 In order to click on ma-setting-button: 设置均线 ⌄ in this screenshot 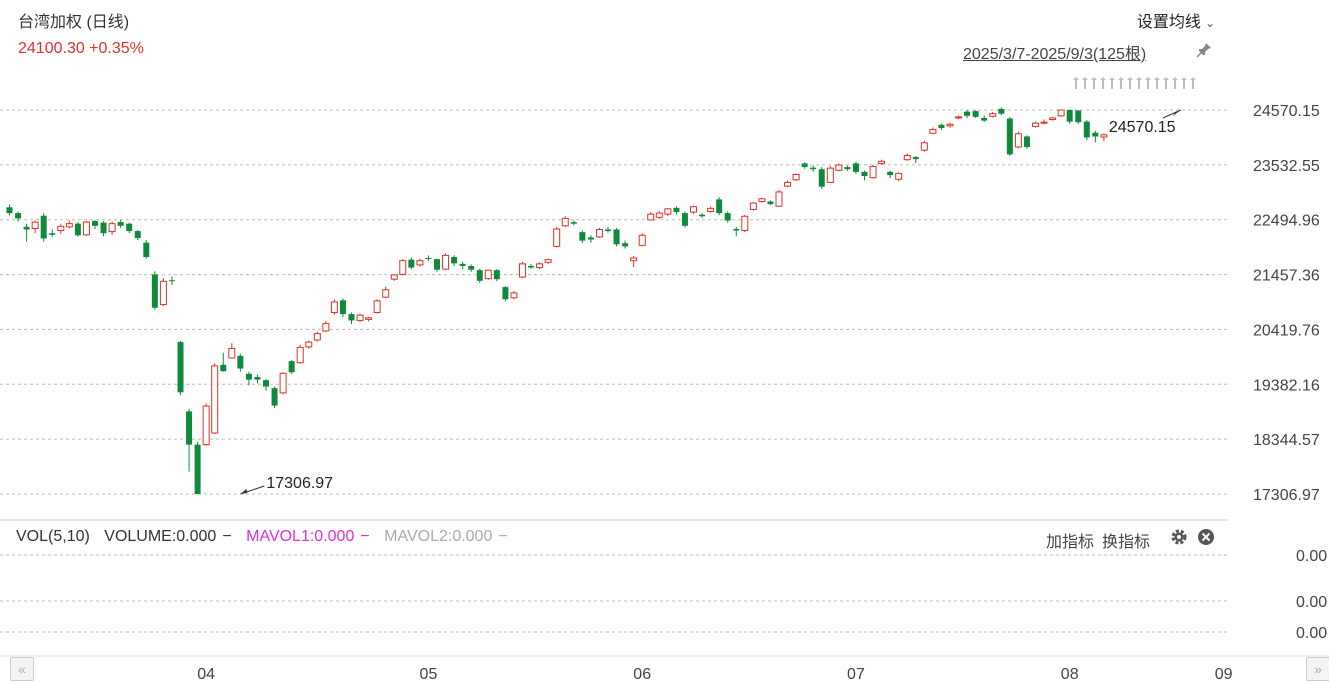, I will do `click(1176, 20)`.